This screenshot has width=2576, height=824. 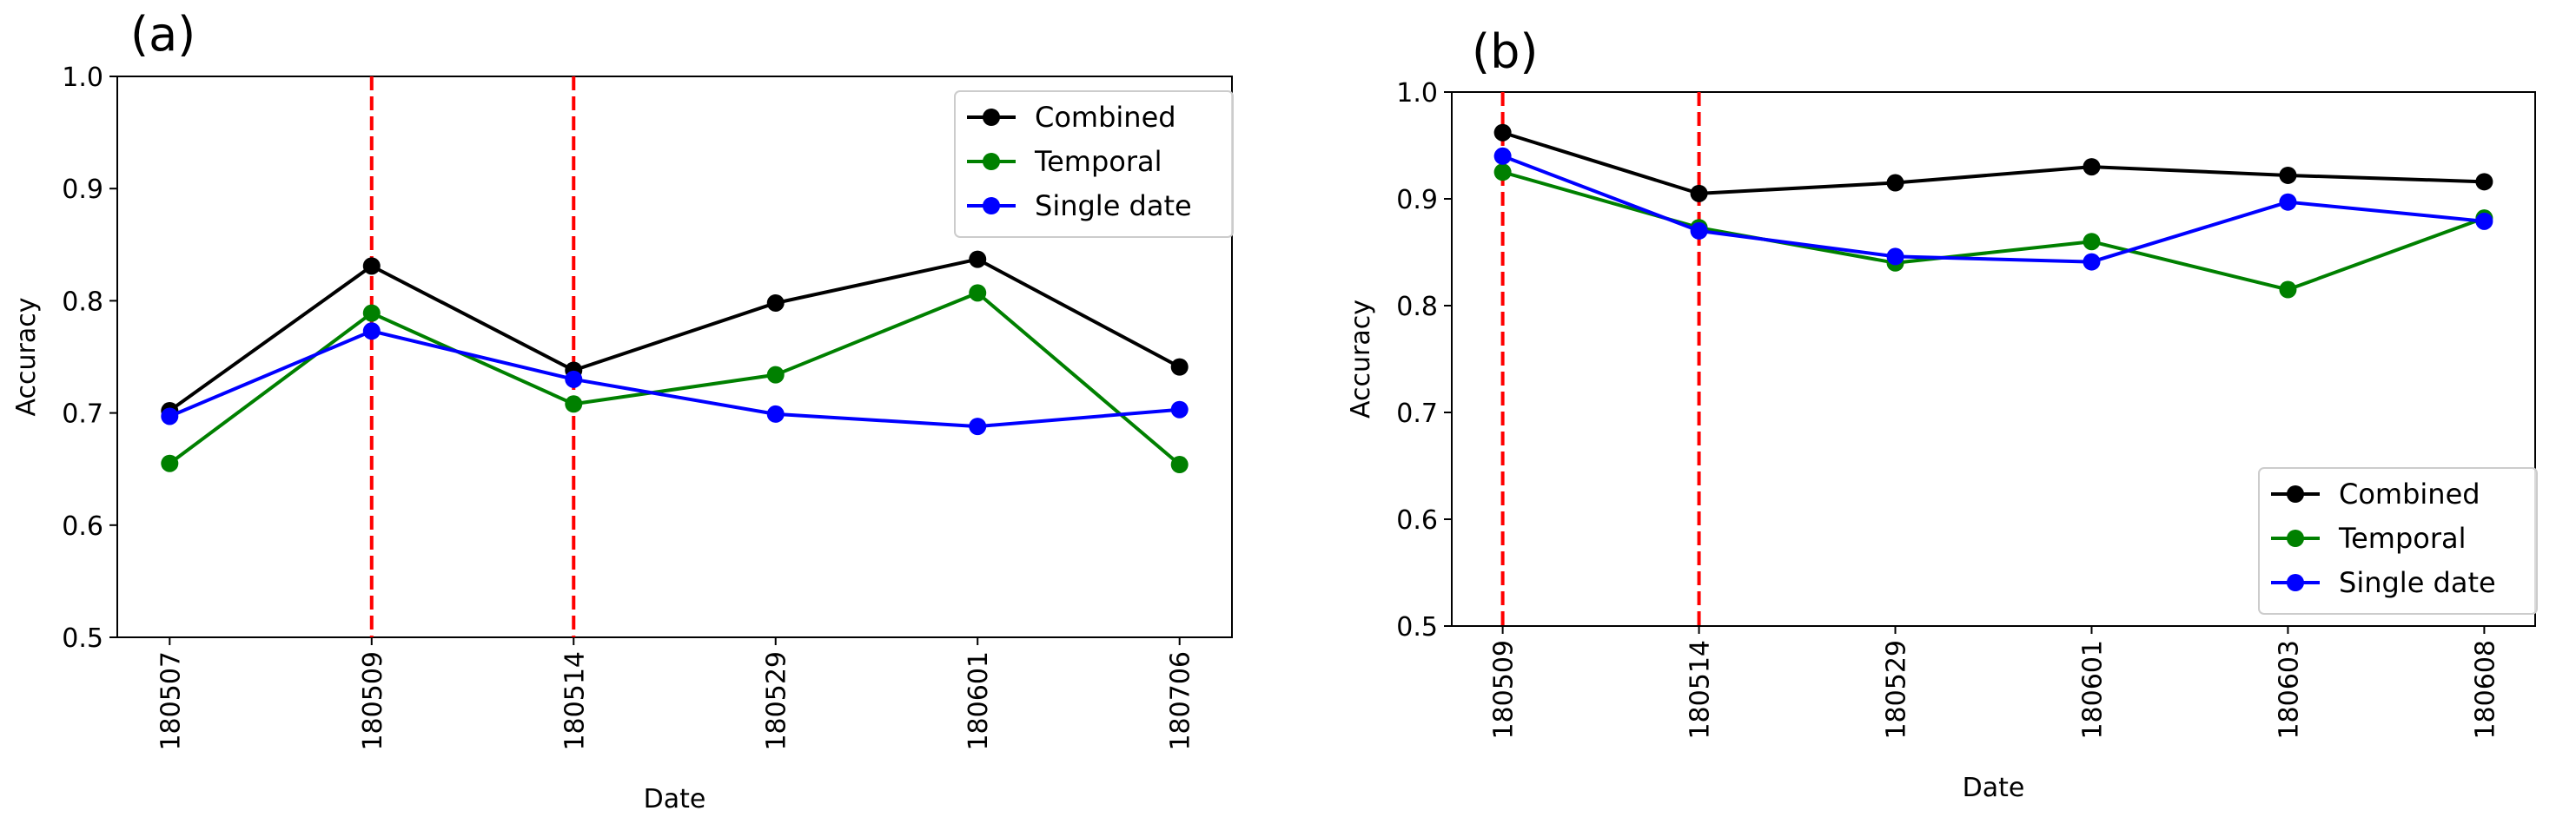 I want to click on panel-label: (a), so click(x=162, y=35).